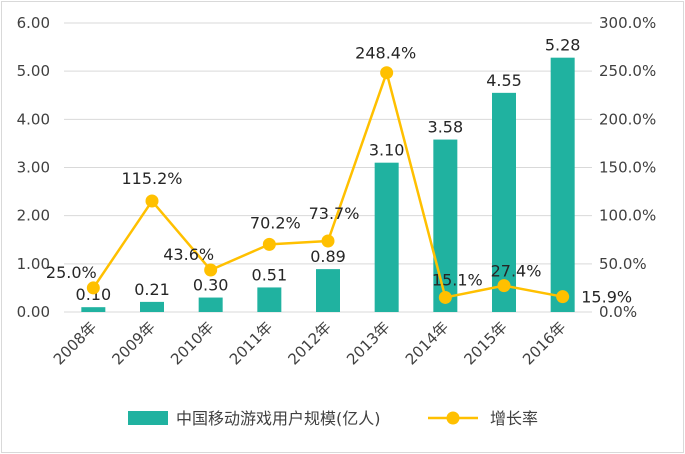 This screenshot has height=454, width=685. What do you see at coordinates (33, 23) in the screenshot?
I see `y-left-tick-label: 6.00` at bounding box center [33, 23].